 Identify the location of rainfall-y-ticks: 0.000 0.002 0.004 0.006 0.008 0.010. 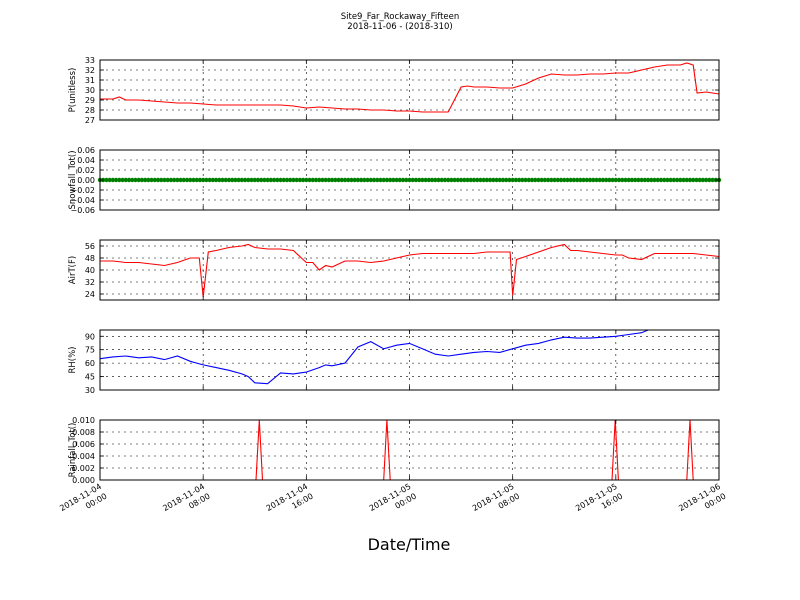
(395, 450).